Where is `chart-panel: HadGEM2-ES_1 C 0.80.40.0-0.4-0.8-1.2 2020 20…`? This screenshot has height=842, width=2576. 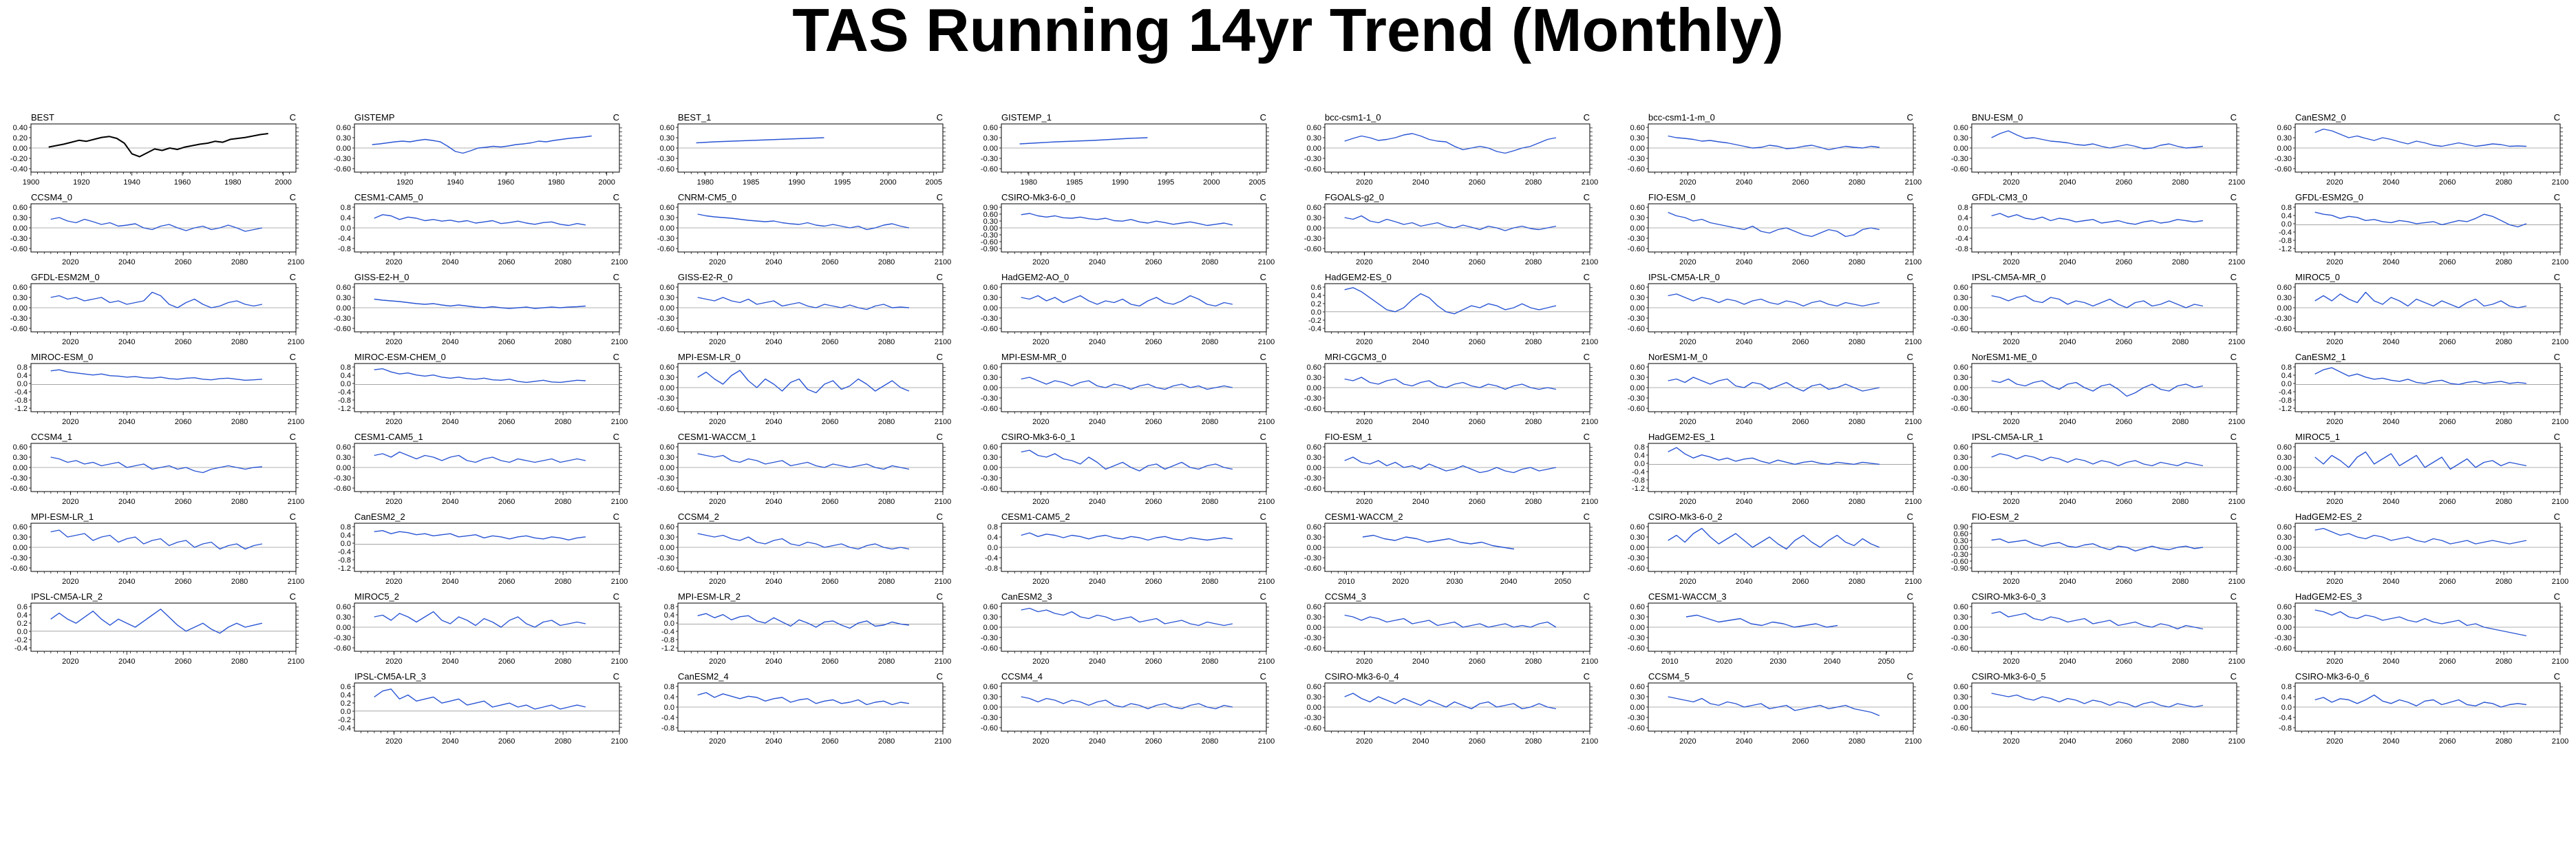 chart-panel: HadGEM2-ES_1 C 0.80.40.0-0.4-0.8-1.2 2020 20… is located at coordinates (1777, 469).